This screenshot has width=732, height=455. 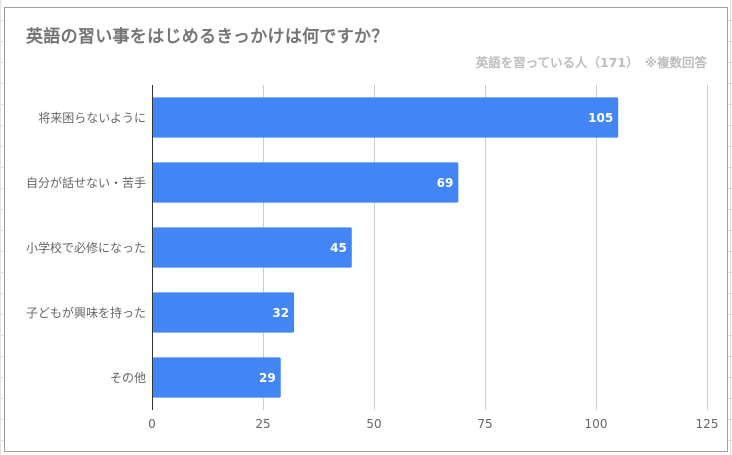 I want to click on chart-title: 英語の習い事をはじめるきっかけは何ですか？, so click(x=207, y=37).